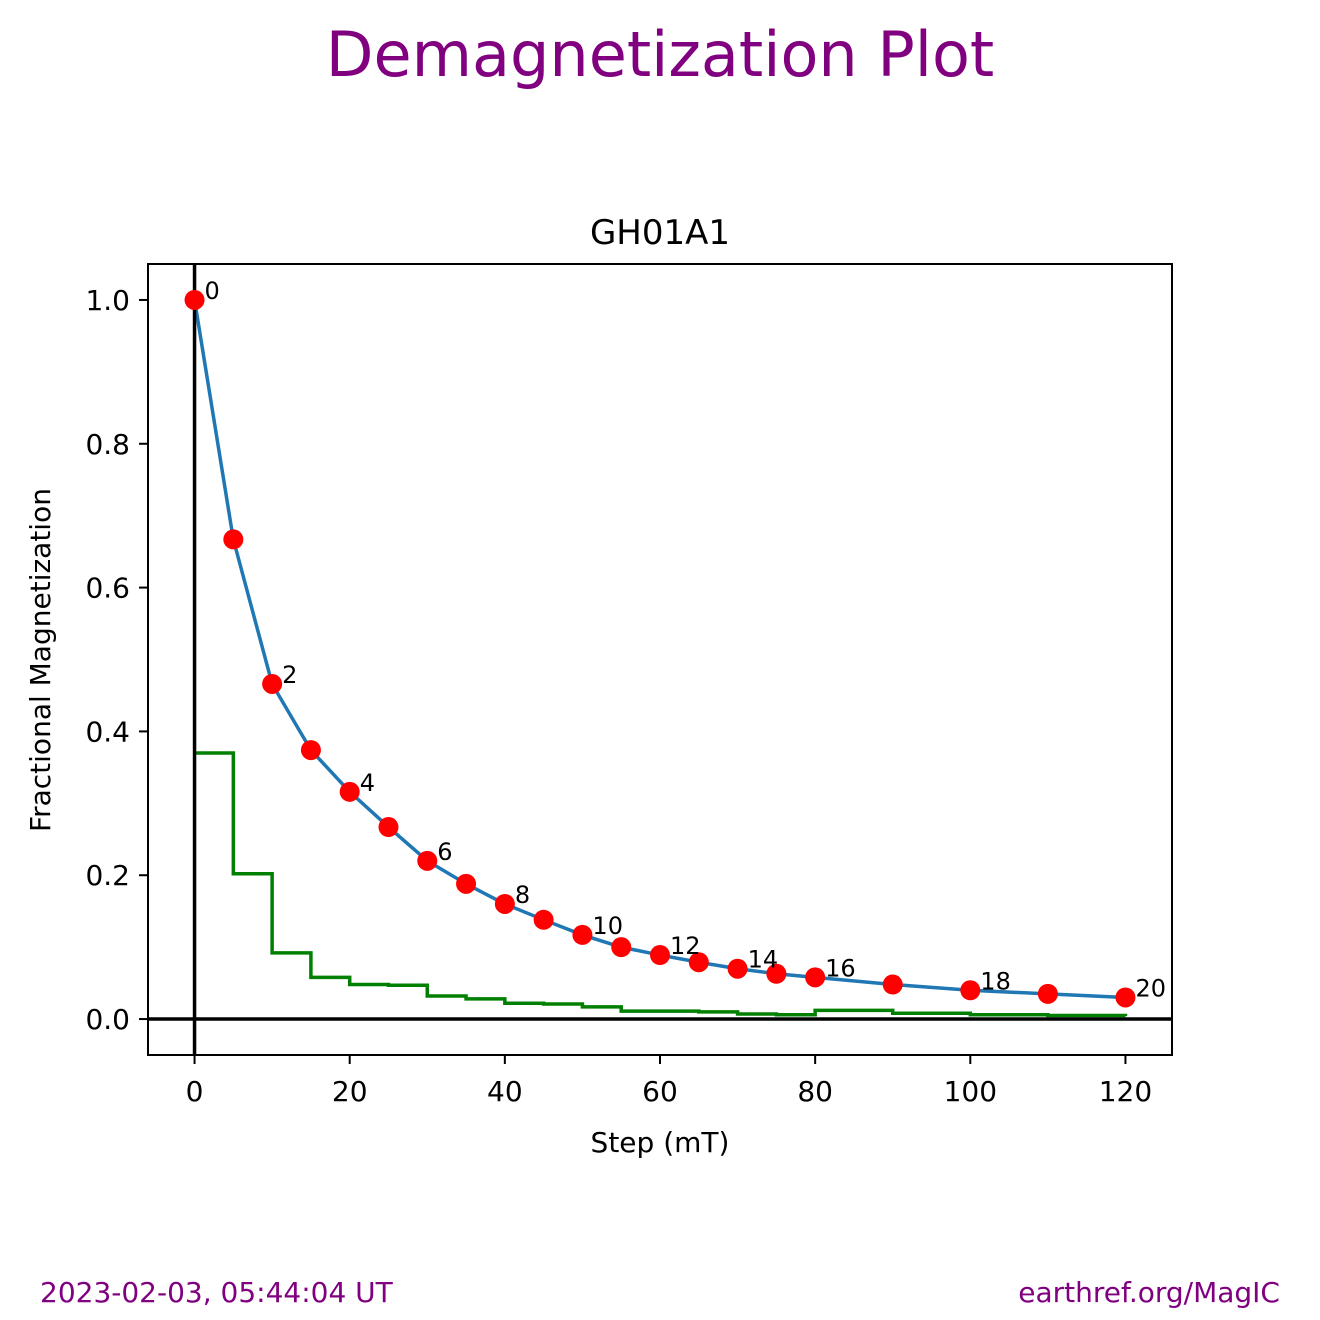 The height and width of the screenshot is (1320, 1320). What do you see at coordinates (1149, 1292) in the screenshot?
I see `source-link: earthref.org/MagIC` at bounding box center [1149, 1292].